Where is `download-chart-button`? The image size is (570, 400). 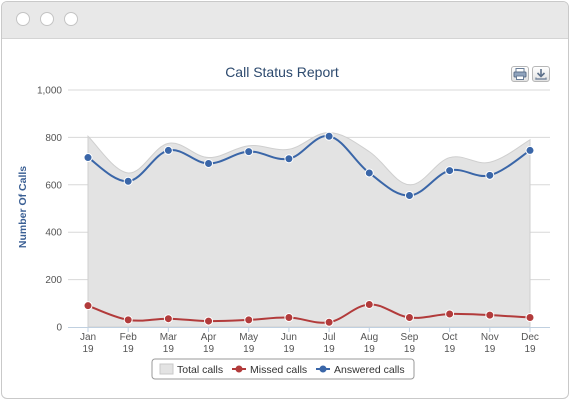
download-chart-button is located at coordinates (541, 74).